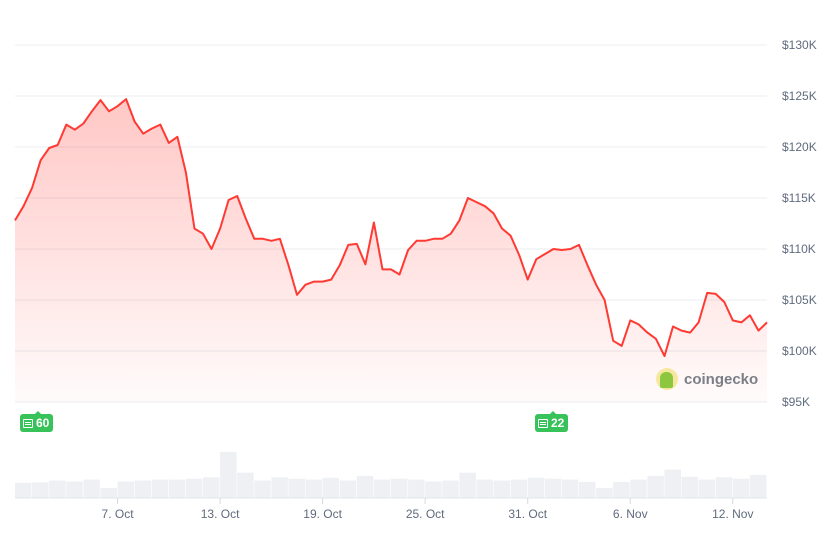 This screenshot has height=536, width=826. I want to click on x-tick-label: 7. Oct, so click(118, 514).